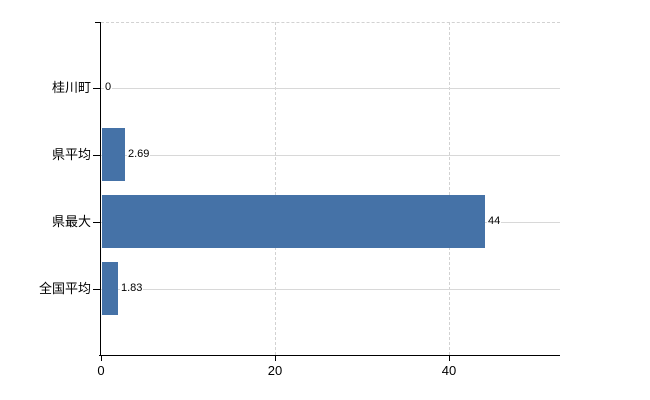  What do you see at coordinates (100, 189) in the screenshot?
I see `y-axis` at bounding box center [100, 189].